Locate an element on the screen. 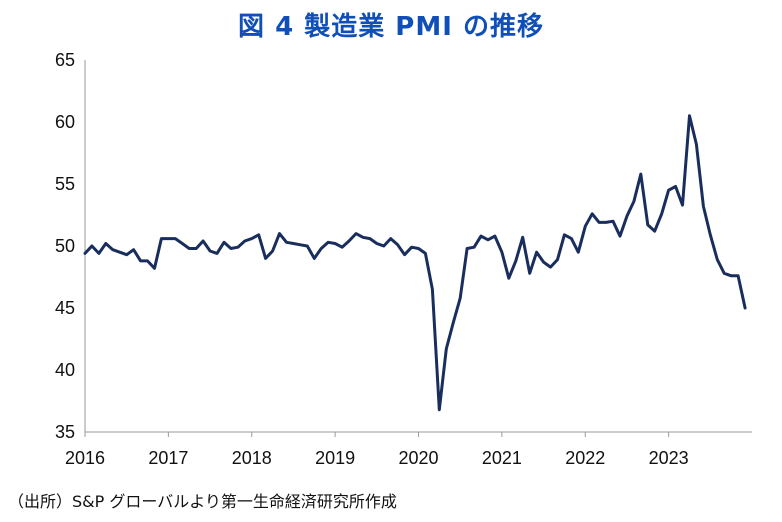  chart-title: 図 4 製造業 PMI の推移 is located at coordinates (391, 27).